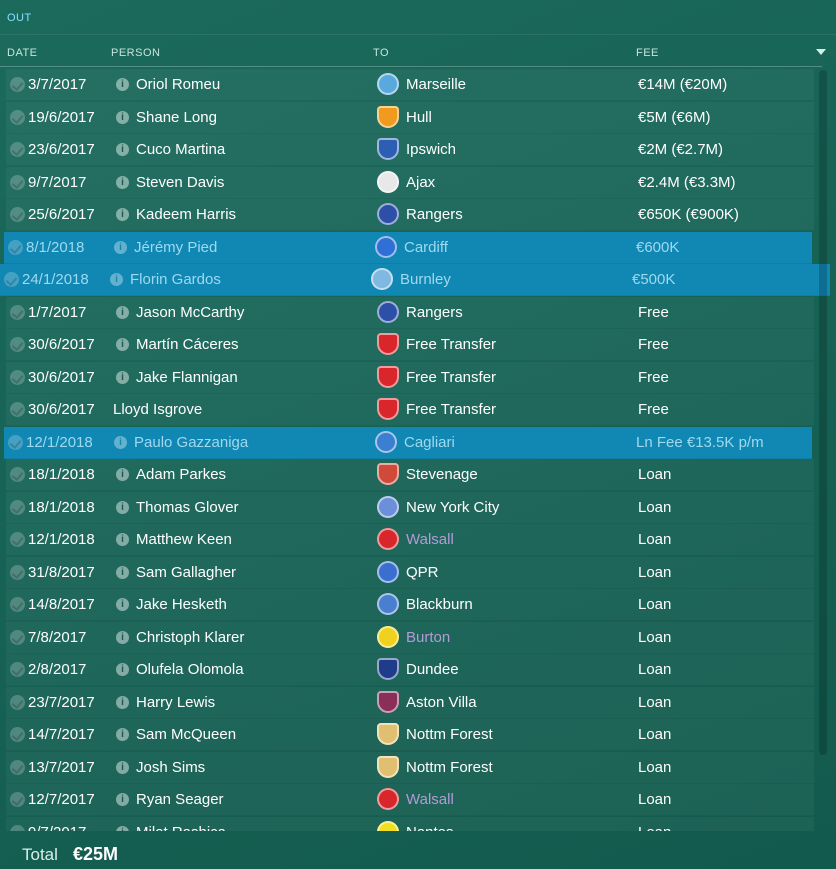 This screenshot has height=869, width=836. Describe the element at coordinates (176, 247) in the screenshot. I see `person-link: Jérémy Pied` at that location.